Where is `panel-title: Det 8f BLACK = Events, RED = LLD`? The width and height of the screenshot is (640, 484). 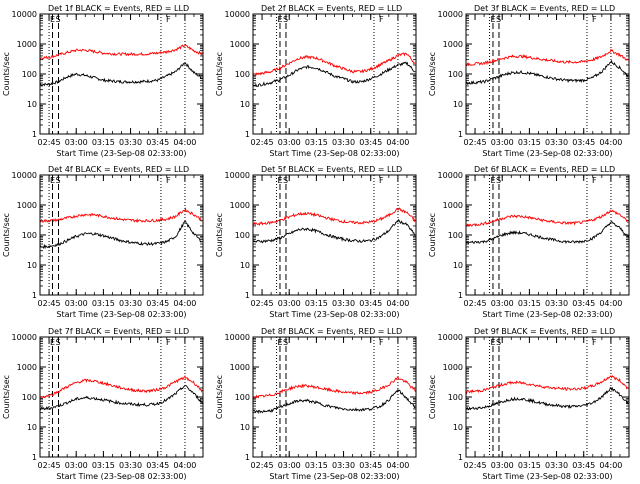
panel-title: Det 8f BLACK = Events, RED = LLD is located at coordinates (331, 331).